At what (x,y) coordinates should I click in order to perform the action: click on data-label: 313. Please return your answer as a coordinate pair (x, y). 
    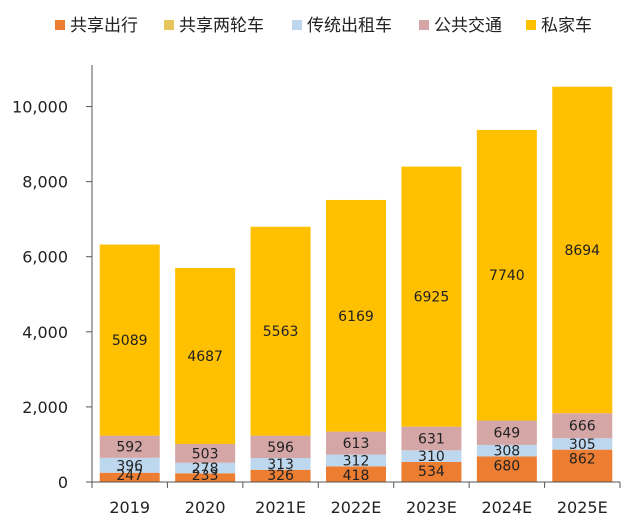
    Looking at the image, I should click on (280, 465).